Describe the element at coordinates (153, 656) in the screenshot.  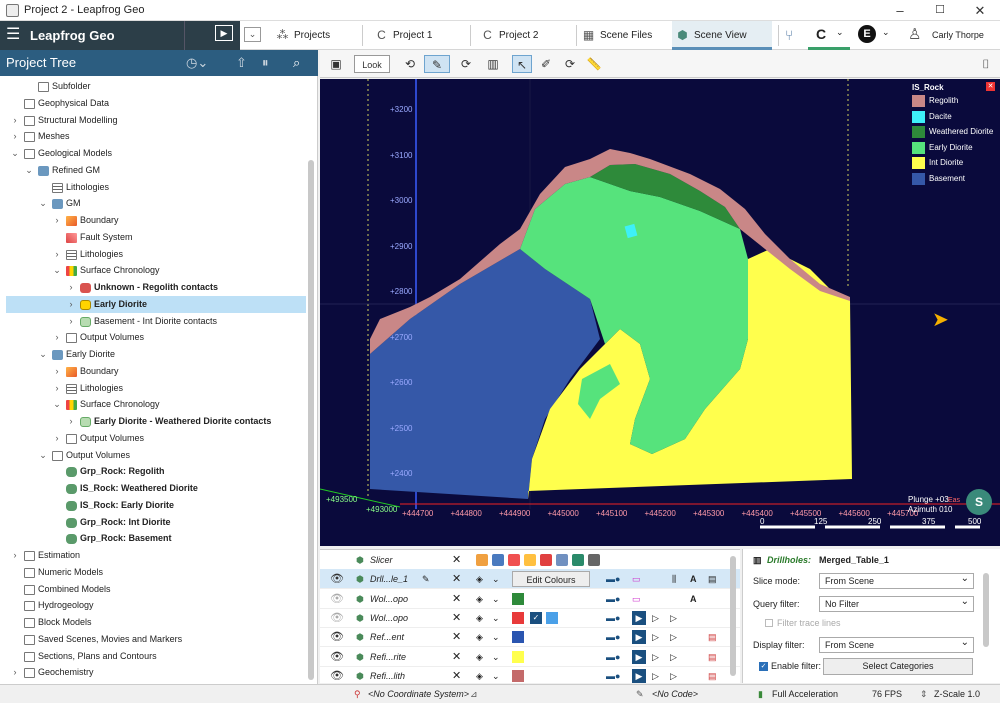
I see `tree-row: Sections, Plans and Contours` at that location.